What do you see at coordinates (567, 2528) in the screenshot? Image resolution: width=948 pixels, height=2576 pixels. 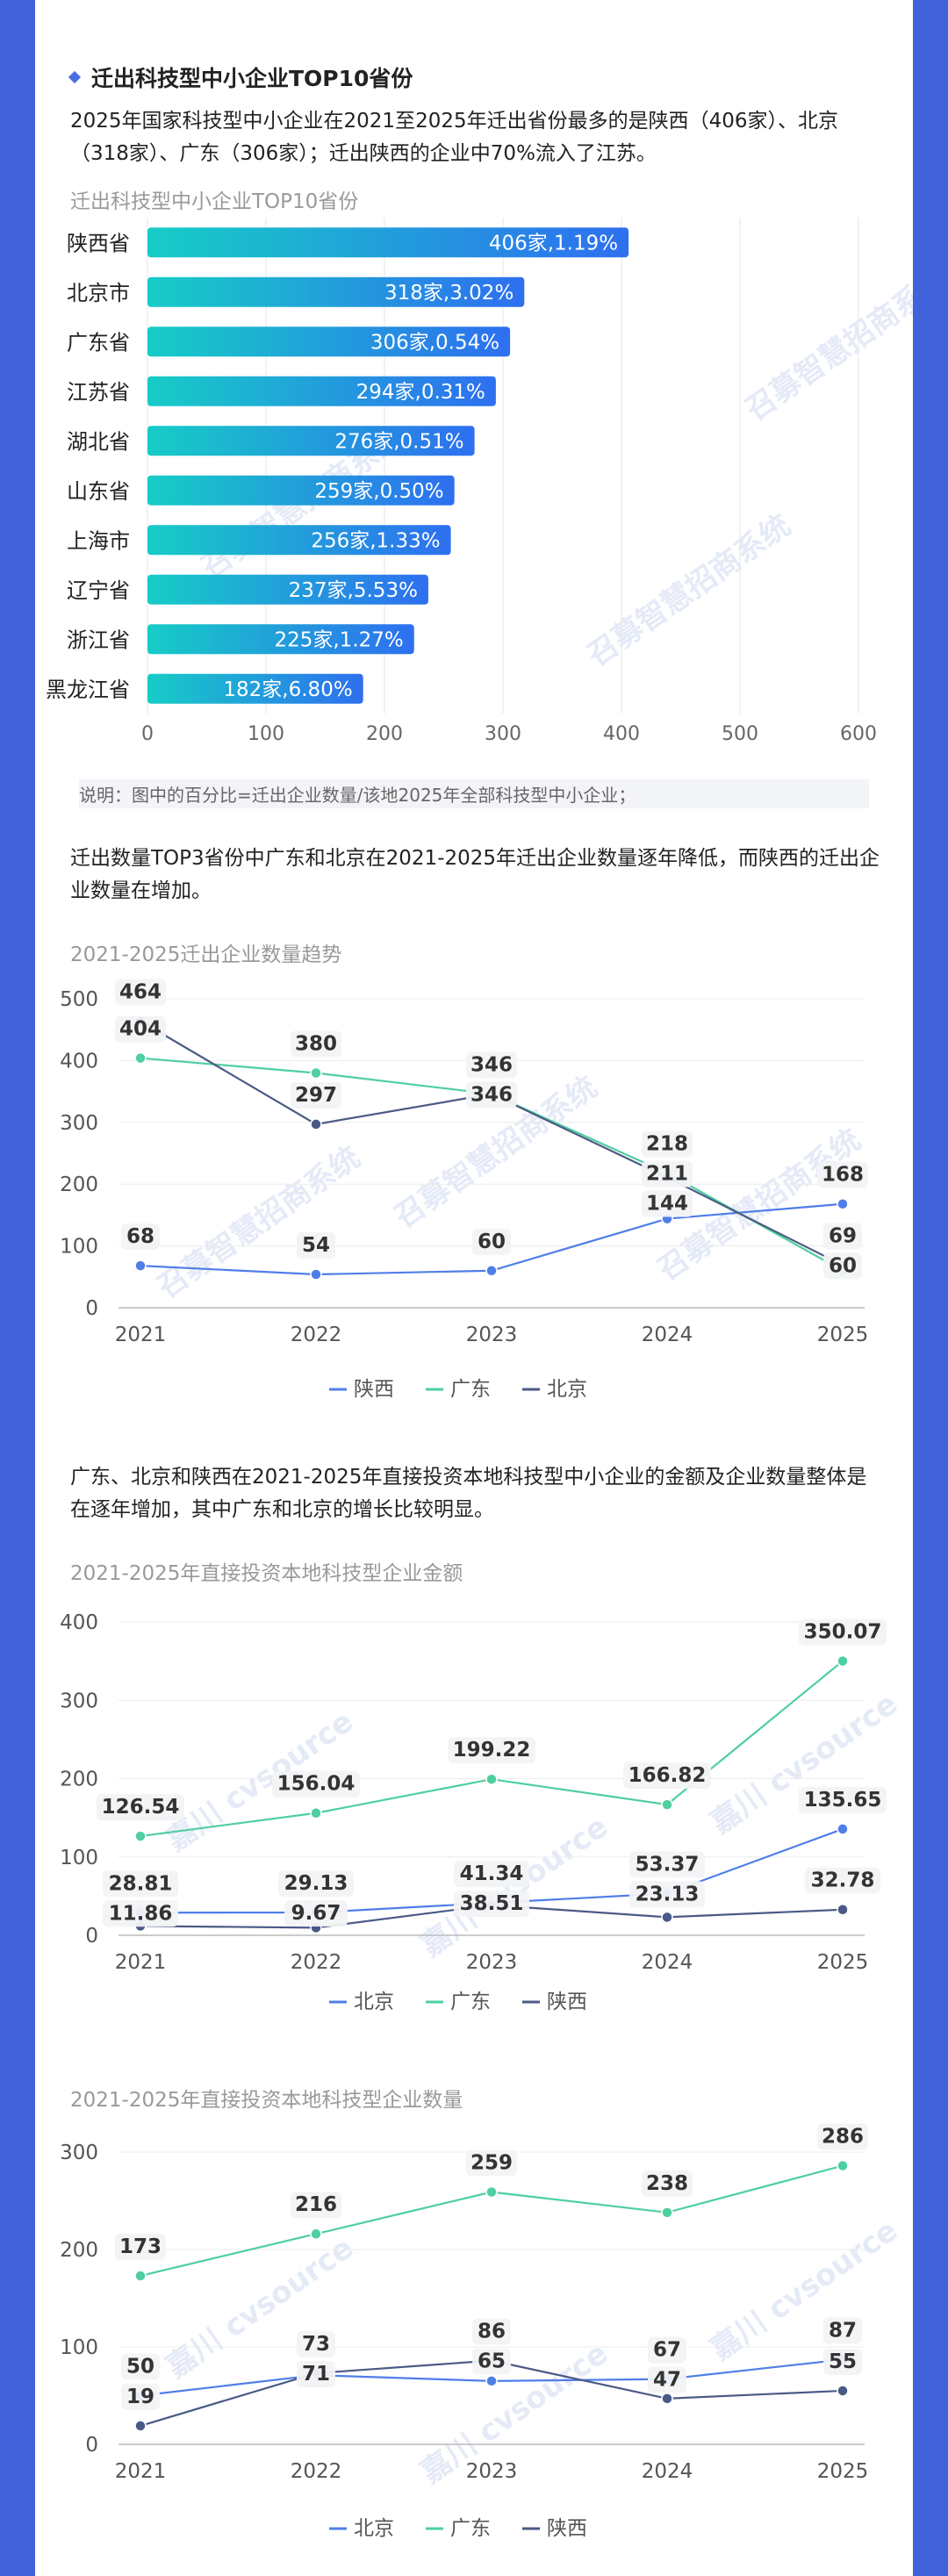 I see `legend-label: 陕西` at bounding box center [567, 2528].